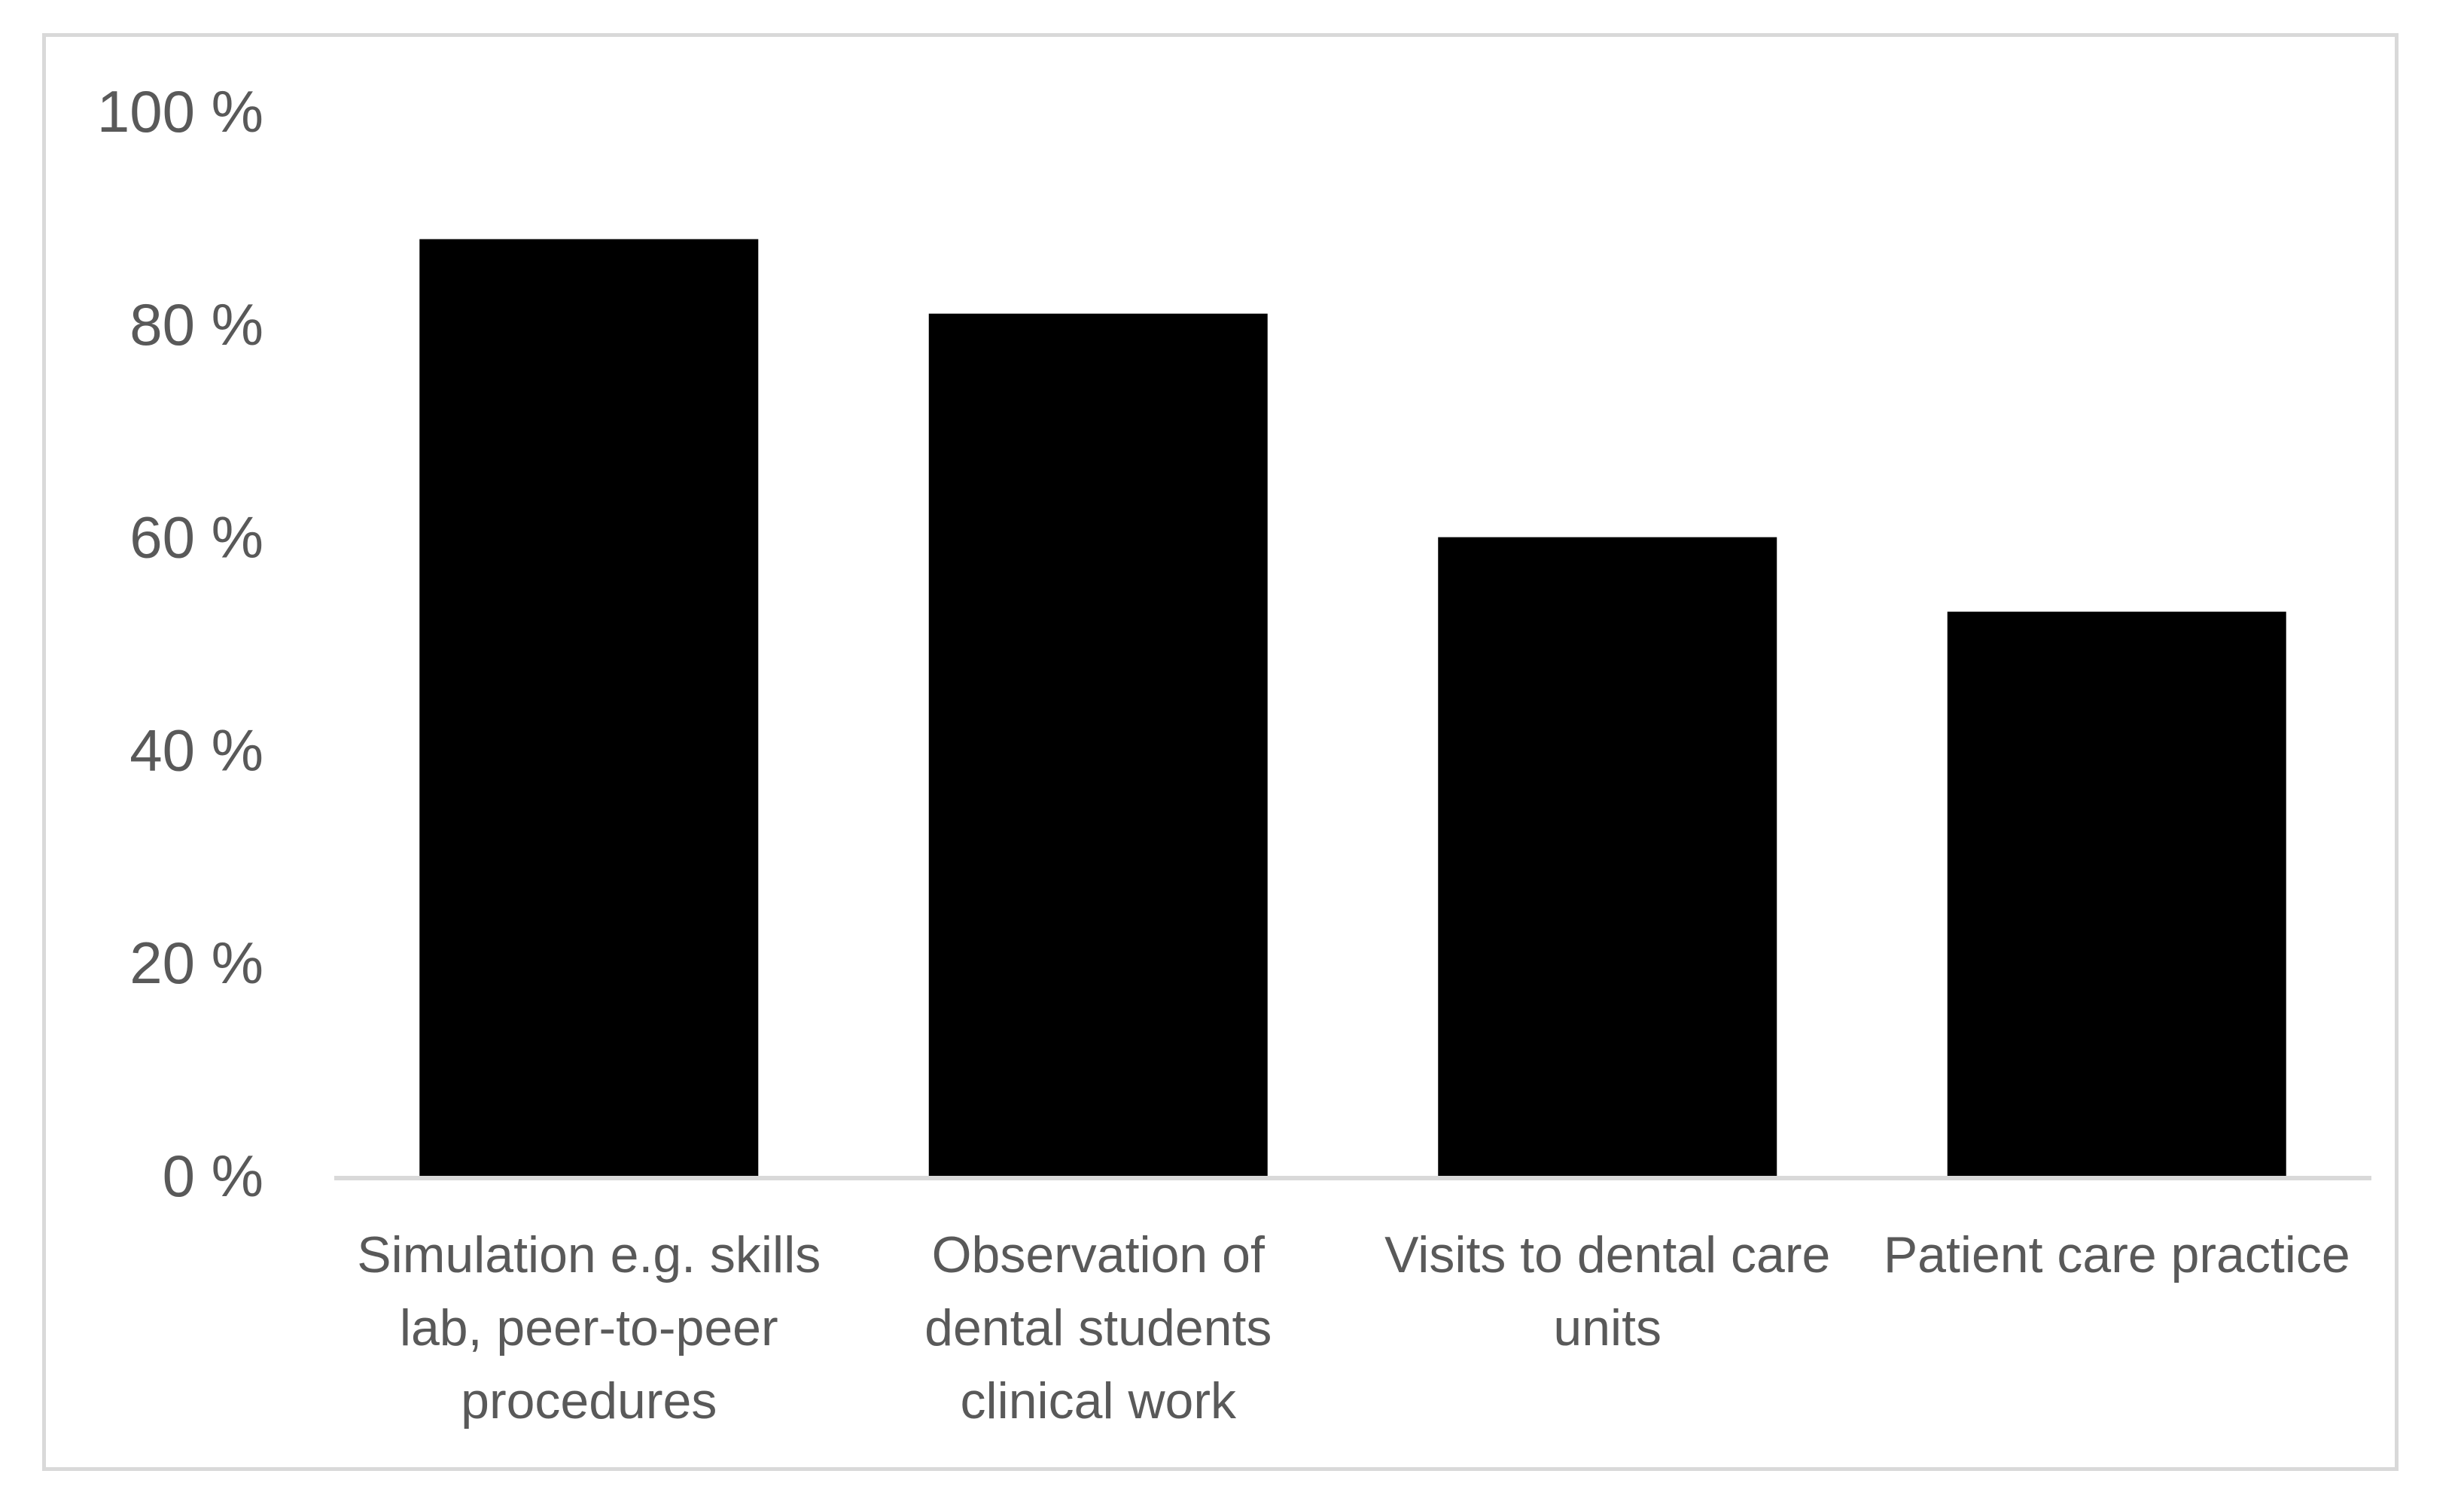 Image resolution: width=2464 pixels, height=1492 pixels. I want to click on y-tick-label: 20 %, so click(196, 963).